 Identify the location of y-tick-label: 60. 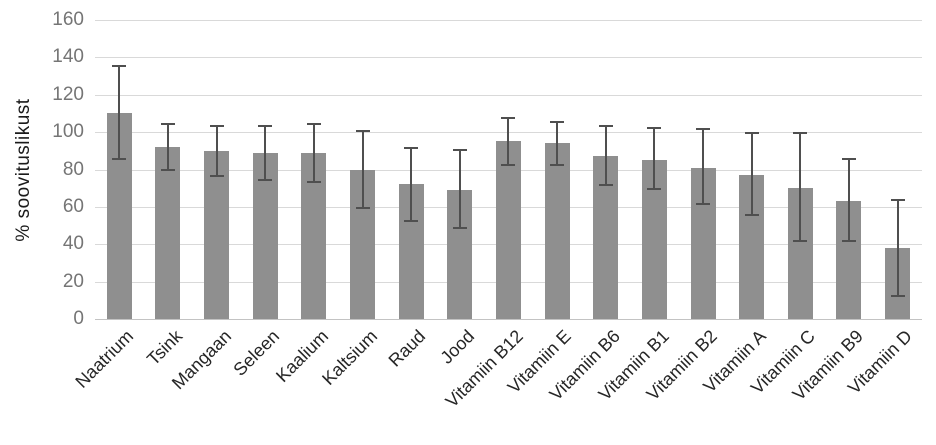
(73, 206).